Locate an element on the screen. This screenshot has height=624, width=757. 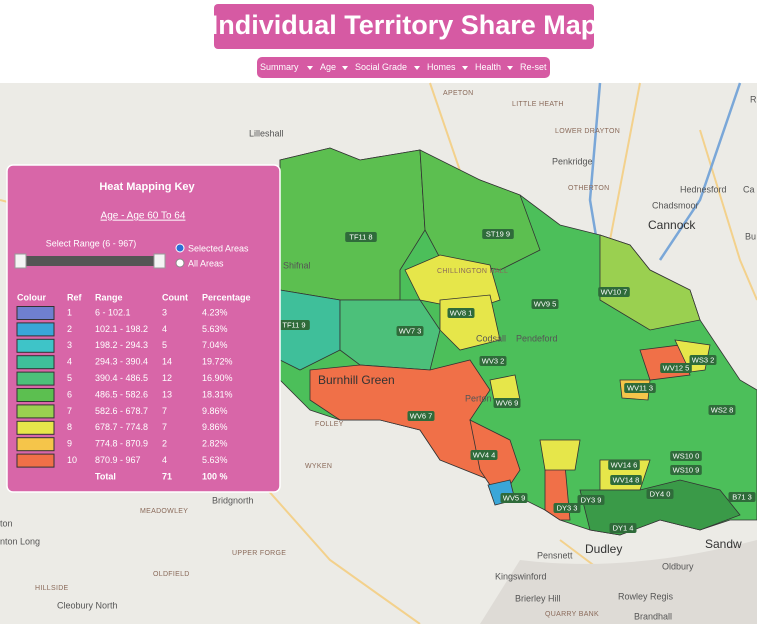
area-label: TF11 9 is located at coordinates (293, 324).